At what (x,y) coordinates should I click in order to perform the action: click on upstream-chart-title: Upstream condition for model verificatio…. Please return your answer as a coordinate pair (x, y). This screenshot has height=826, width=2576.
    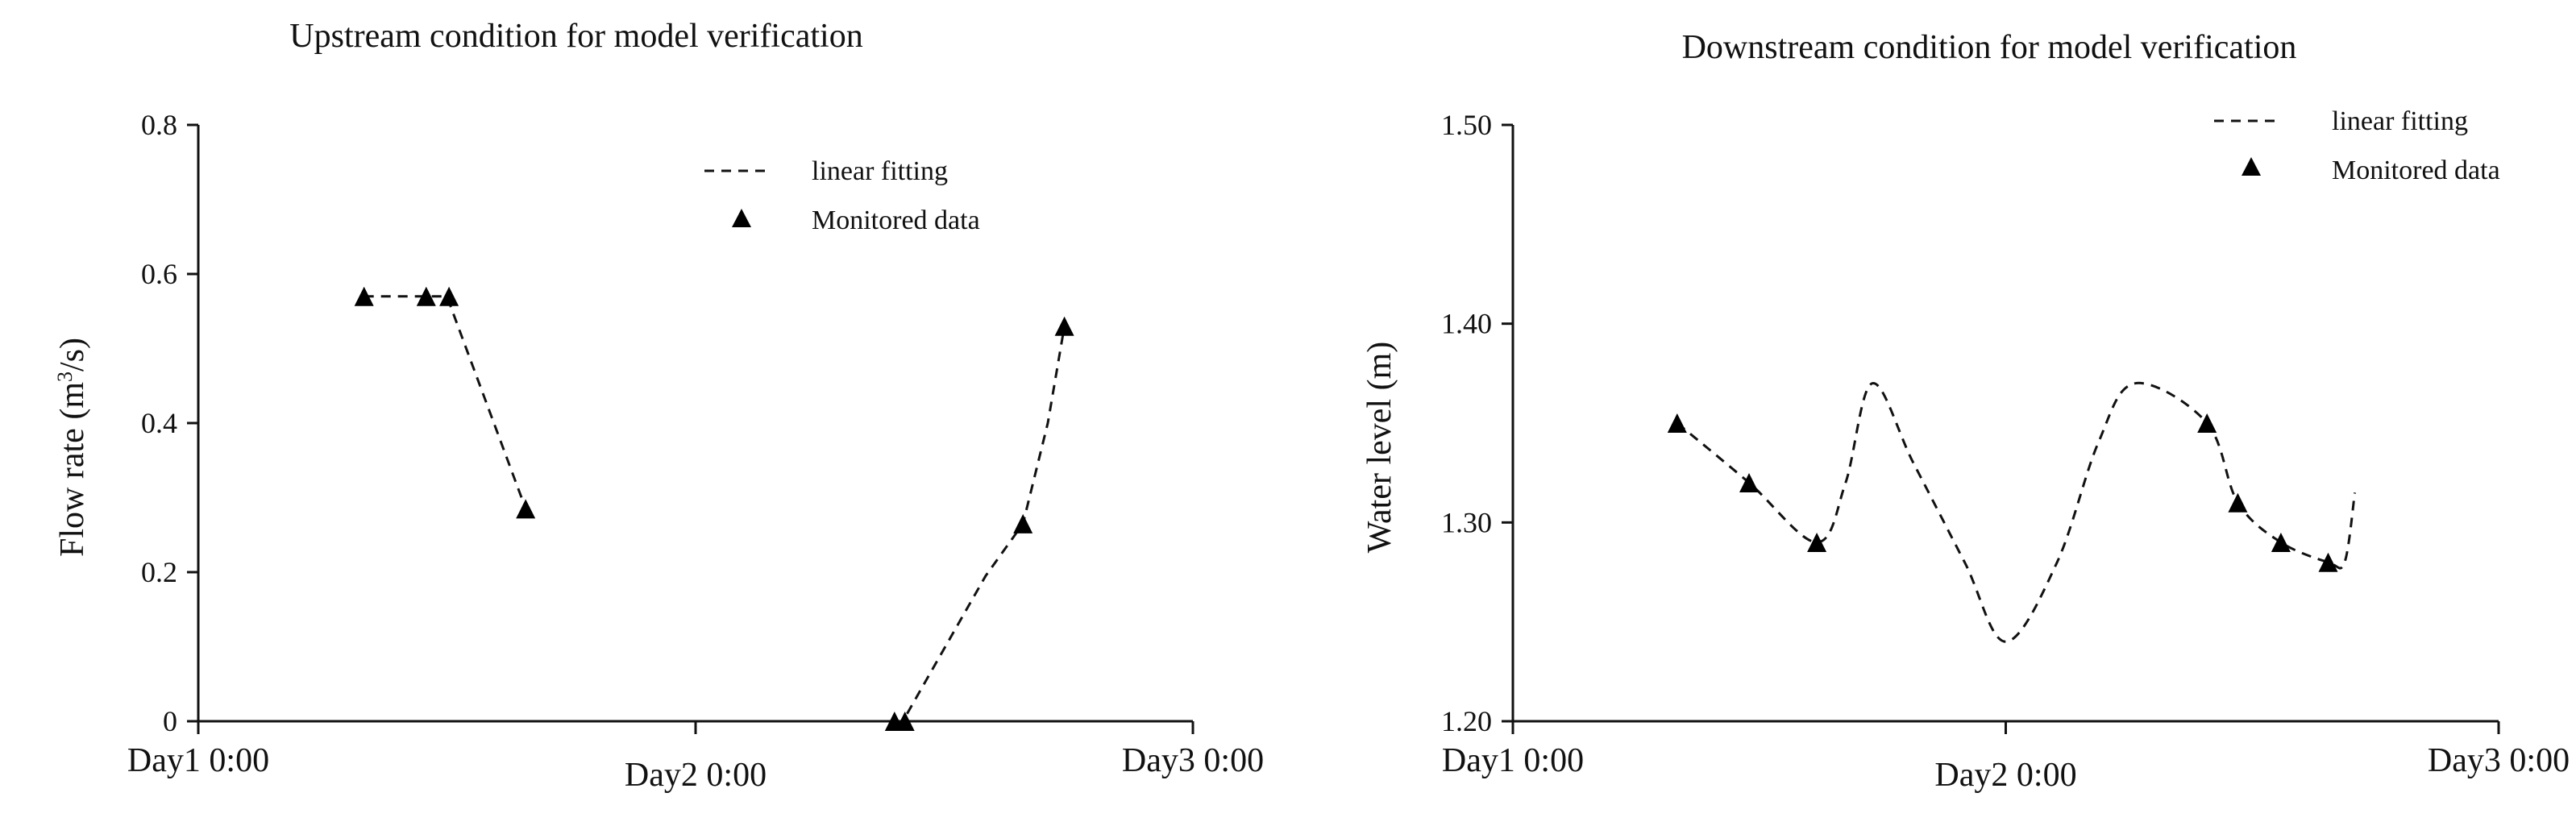
    Looking at the image, I should click on (575, 36).